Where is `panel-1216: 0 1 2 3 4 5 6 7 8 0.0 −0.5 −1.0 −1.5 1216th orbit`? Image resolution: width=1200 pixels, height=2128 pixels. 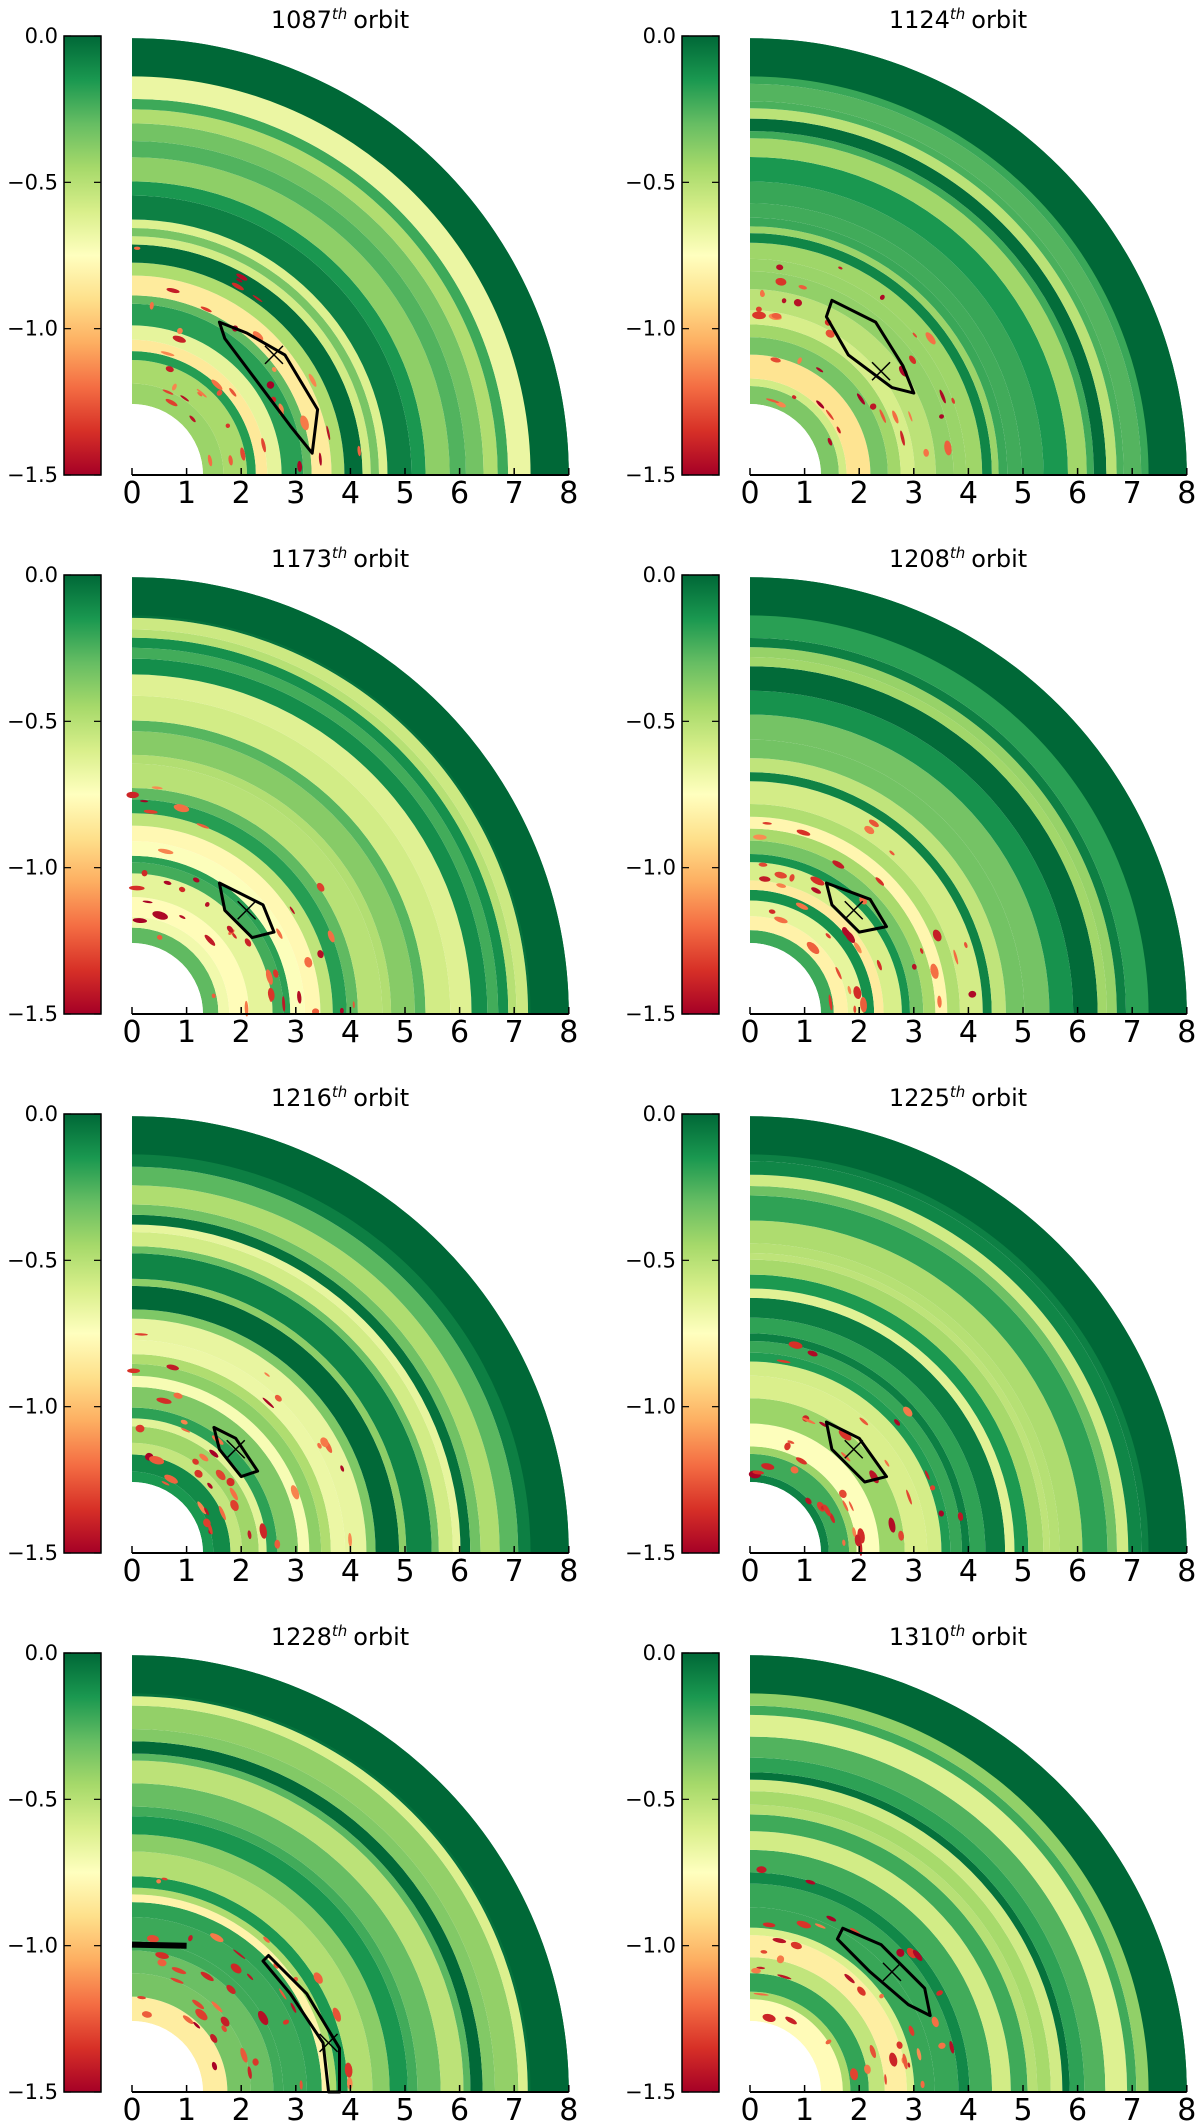
panel-1216: 0 1 2 3 4 5 6 7 8 0.0 −0.5 −1.0 −1.5 1216th orbit is located at coordinates (292, 1336).